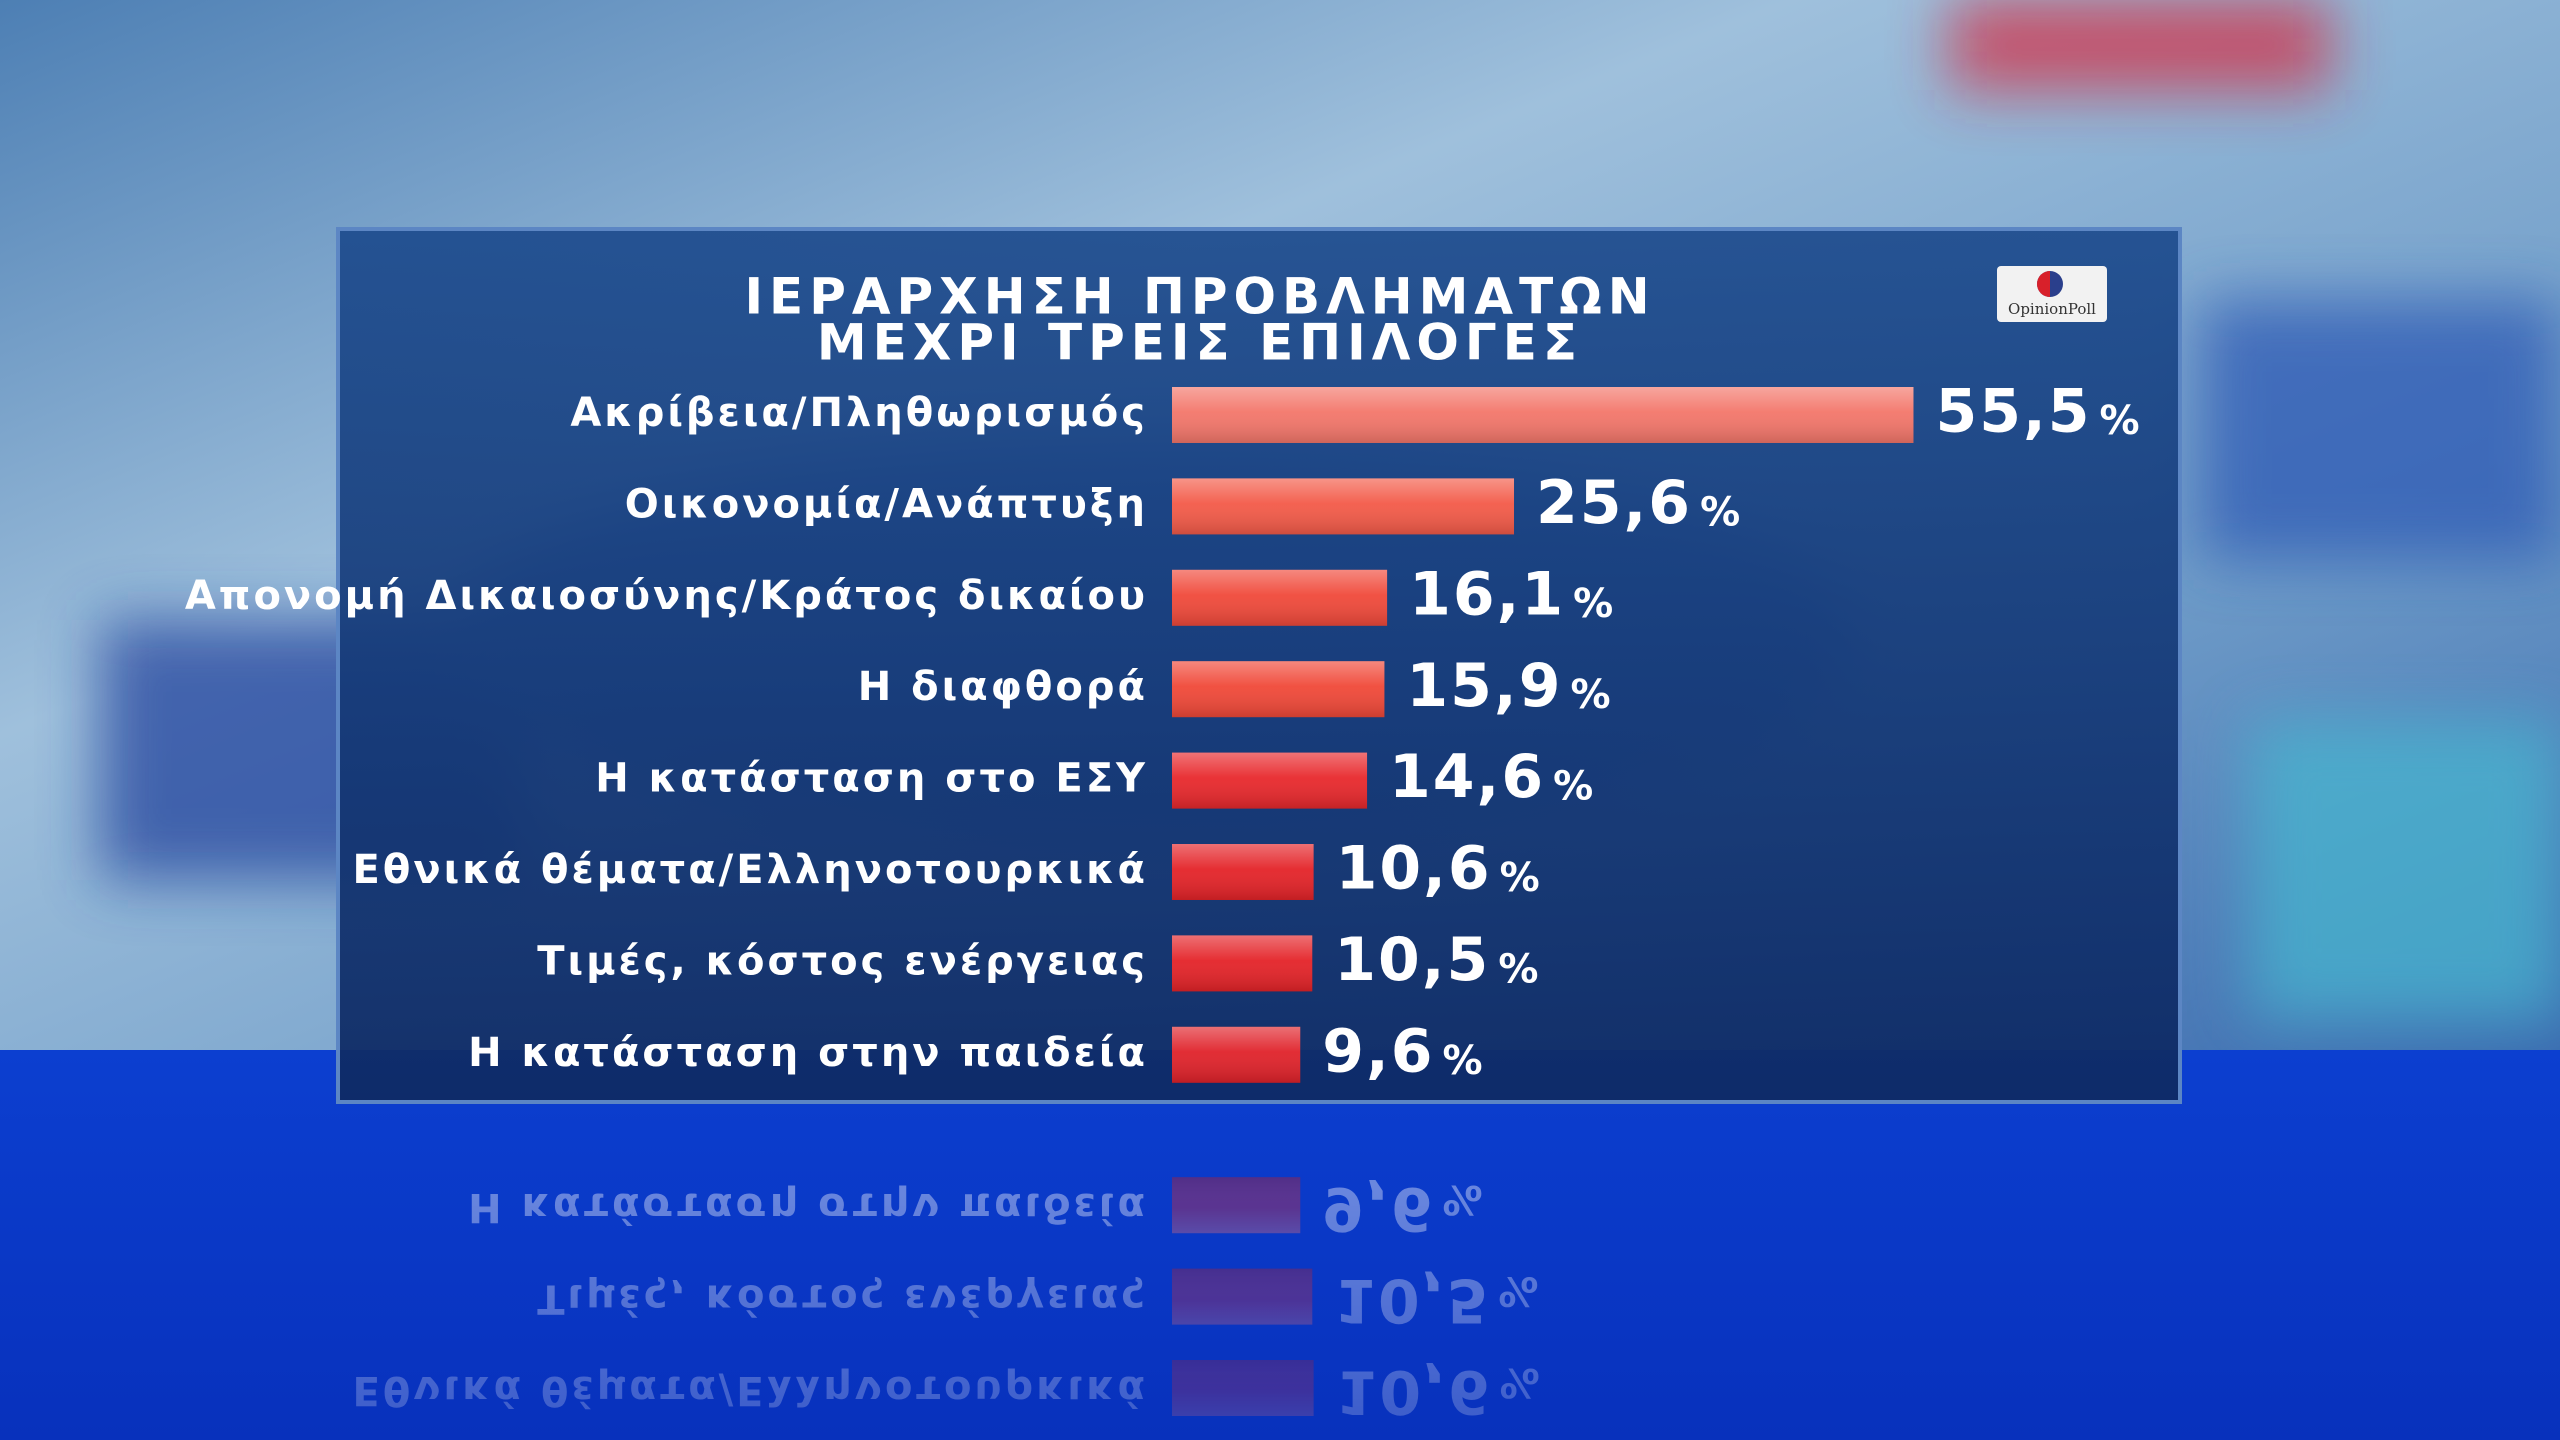 The image size is (2560, 1440). I want to click on category-label: Οικονομία/Ανάπτυξη, so click(886, 504).